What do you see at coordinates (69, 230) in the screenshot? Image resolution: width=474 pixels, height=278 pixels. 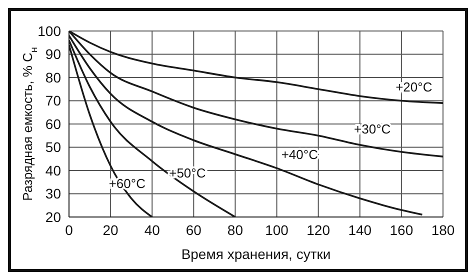 I see `x-tick-label: 0` at bounding box center [69, 230].